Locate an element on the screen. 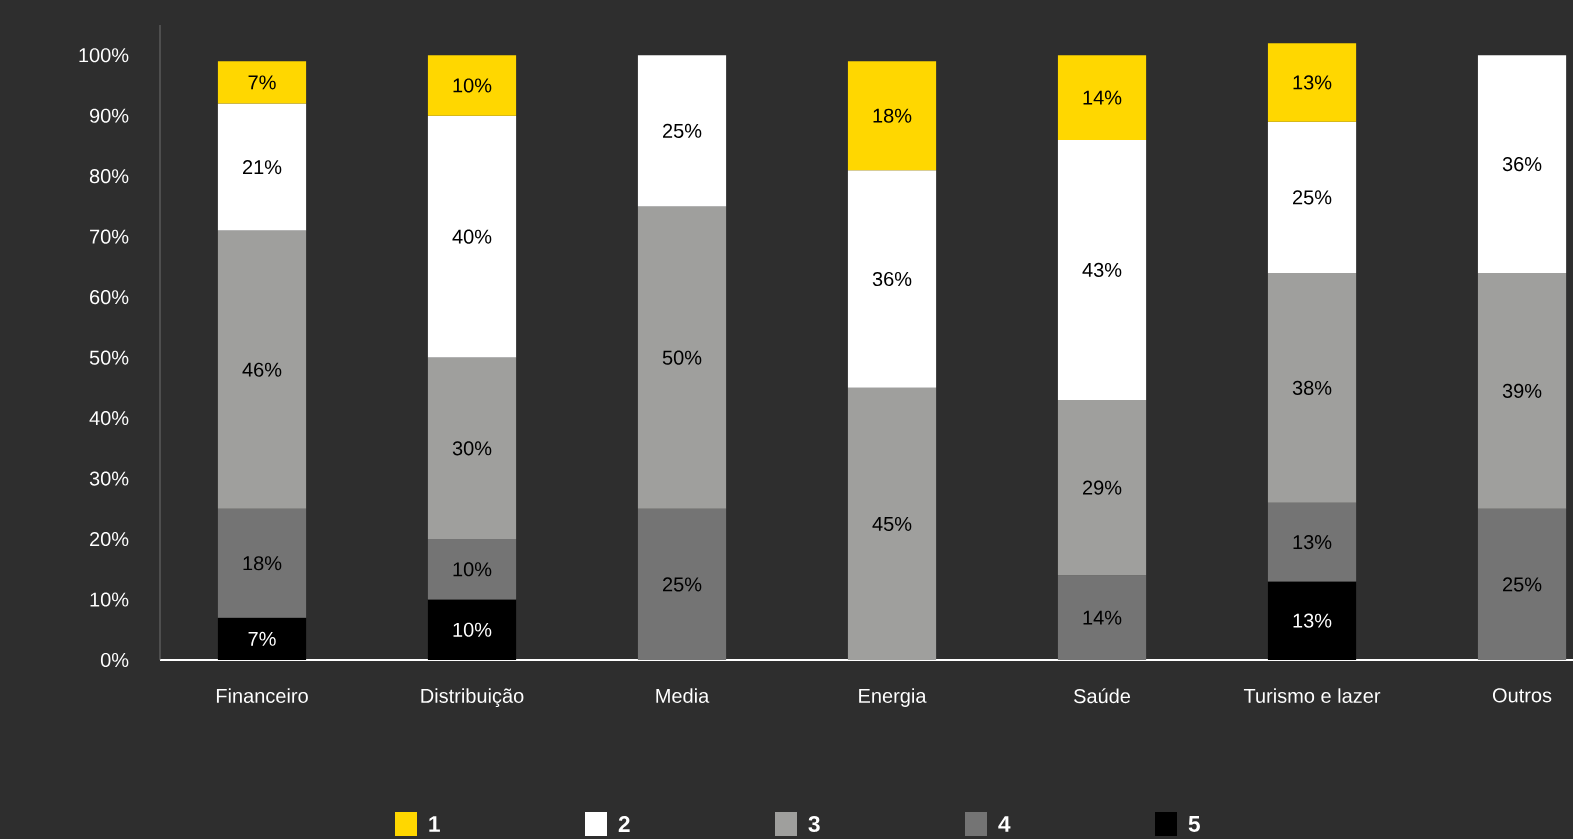 Image resolution: width=1573 pixels, height=839 pixels. data-label: 40% is located at coordinates (472, 236).